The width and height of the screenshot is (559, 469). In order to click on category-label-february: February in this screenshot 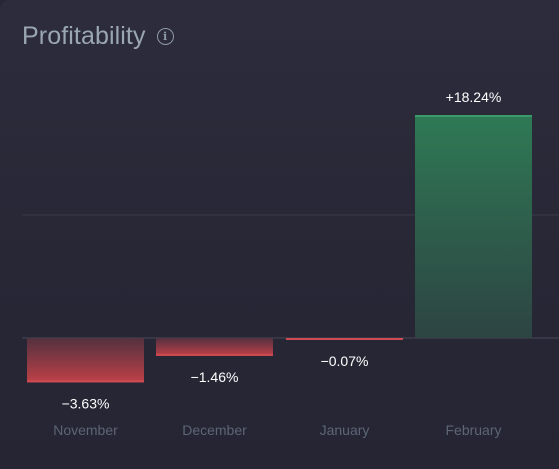, I will do `click(473, 430)`.